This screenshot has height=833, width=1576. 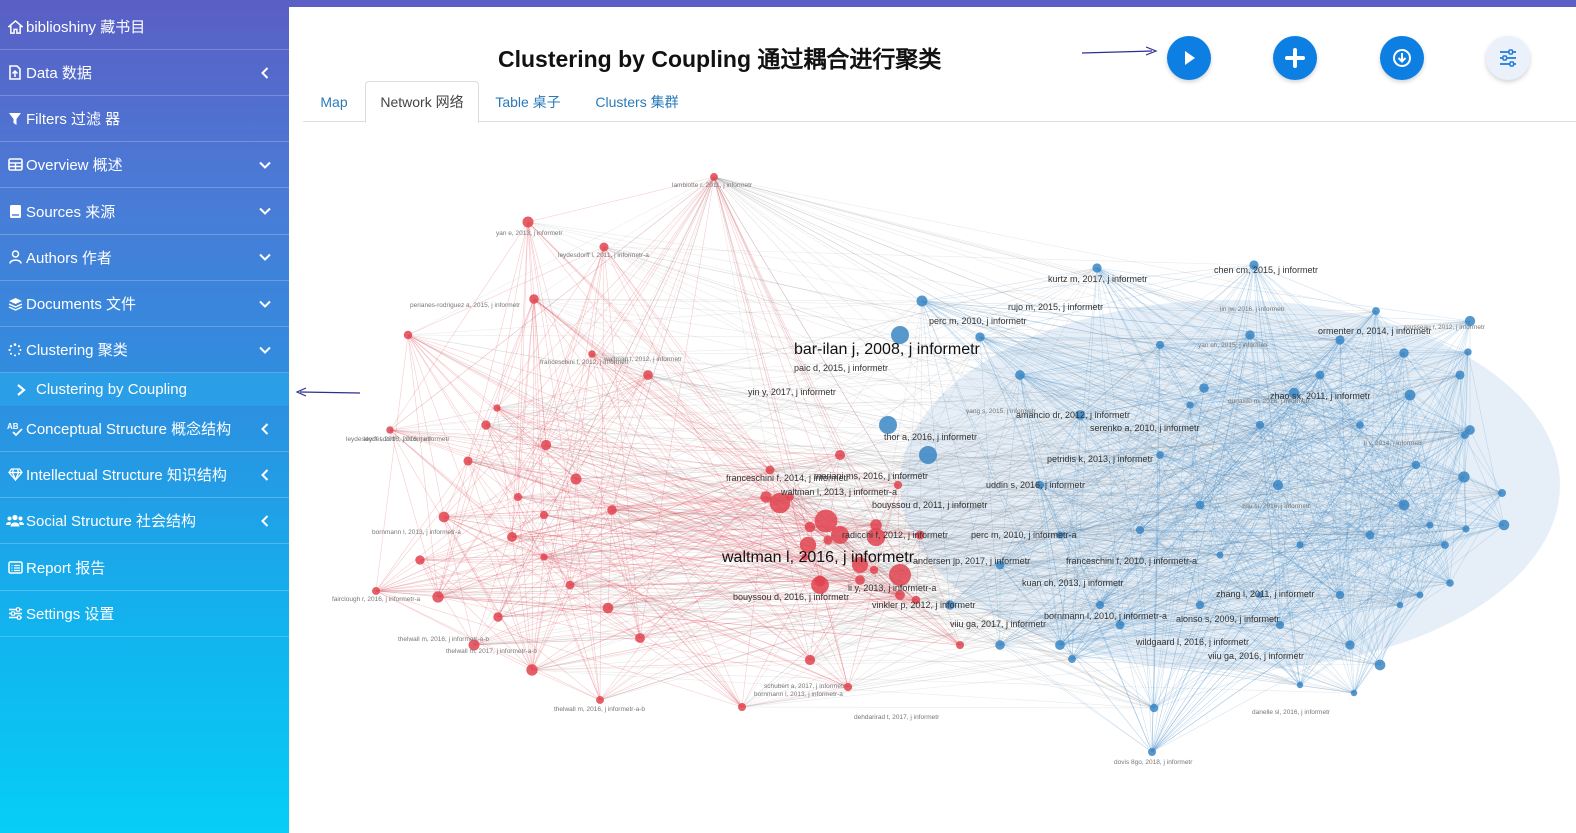 What do you see at coordinates (820, 585) in the screenshot?
I see `red-hub-node` at bounding box center [820, 585].